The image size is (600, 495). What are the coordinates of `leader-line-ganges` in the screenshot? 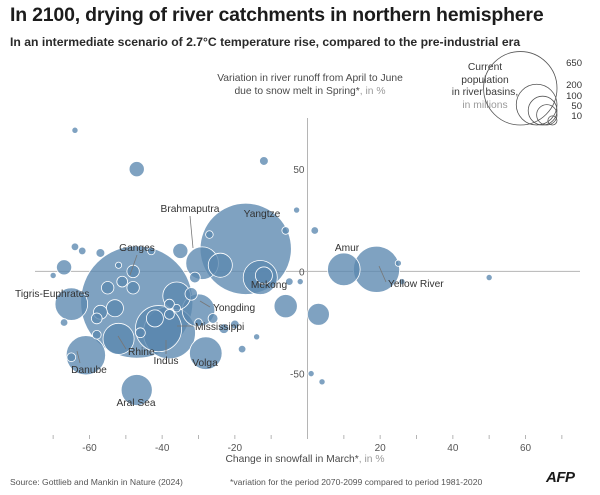 It's located at (133, 265).